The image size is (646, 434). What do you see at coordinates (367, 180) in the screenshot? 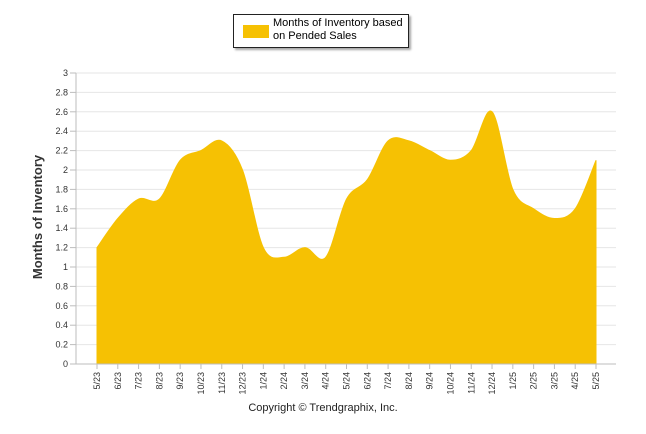
I see `data-point: 6/24: 1.9` at bounding box center [367, 180].